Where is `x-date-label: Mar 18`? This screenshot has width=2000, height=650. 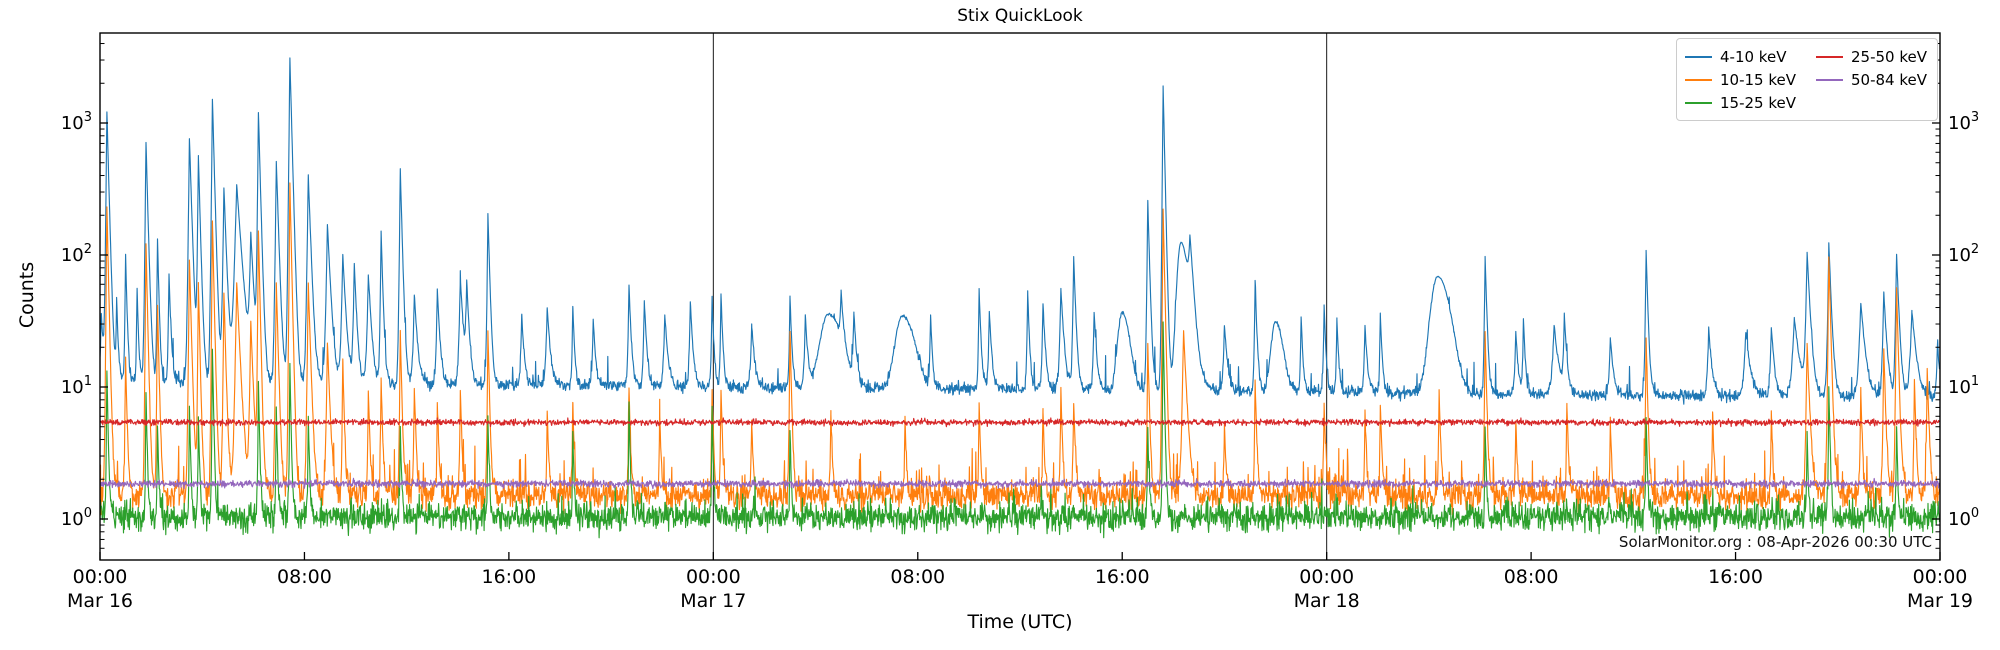 x-date-label: Mar 18 is located at coordinates (1327, 601).